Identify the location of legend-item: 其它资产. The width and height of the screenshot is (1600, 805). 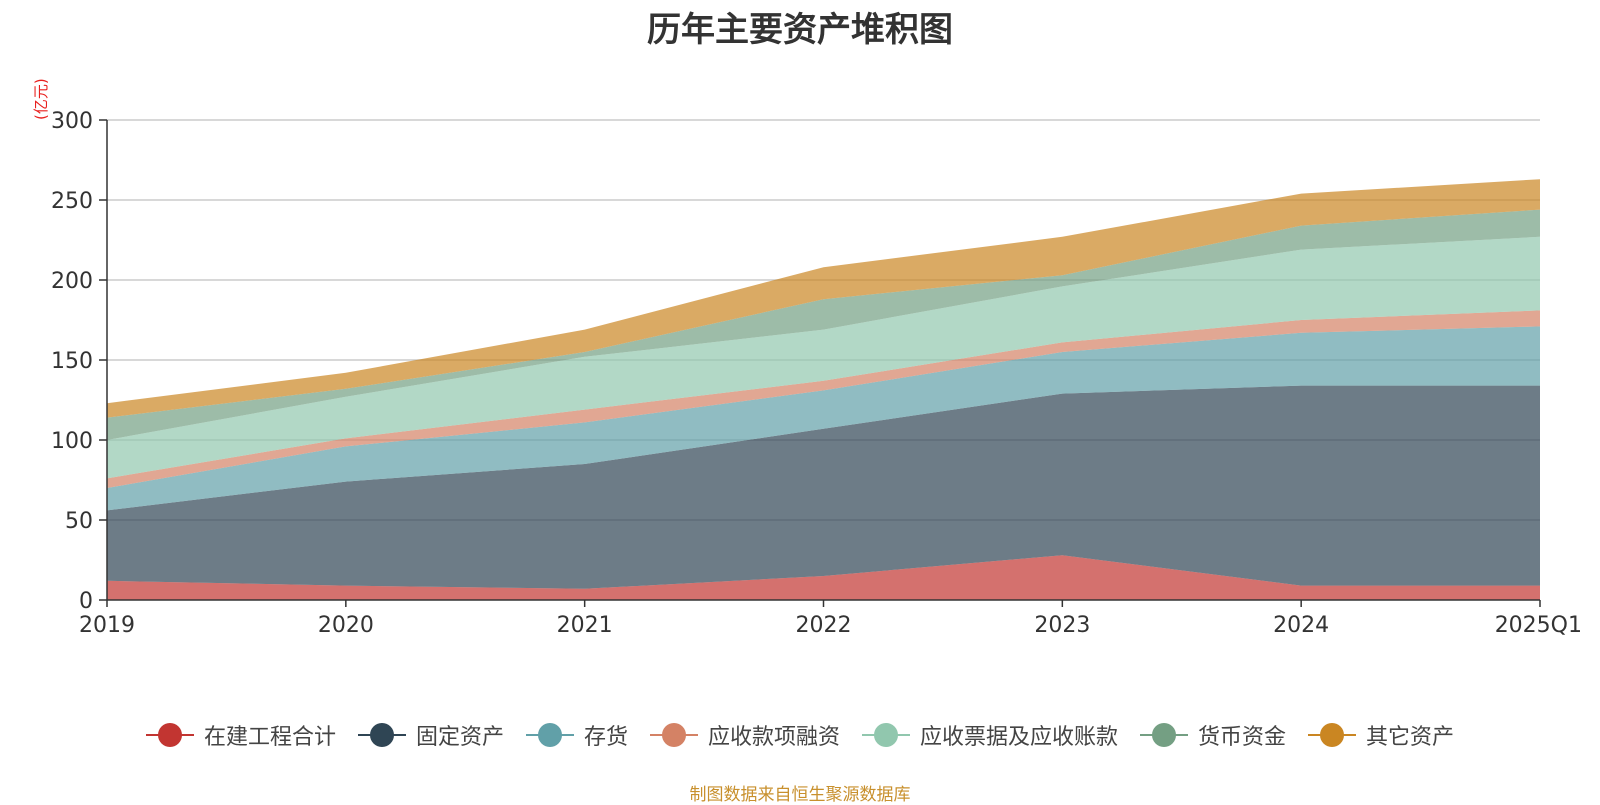
(1381, 735).